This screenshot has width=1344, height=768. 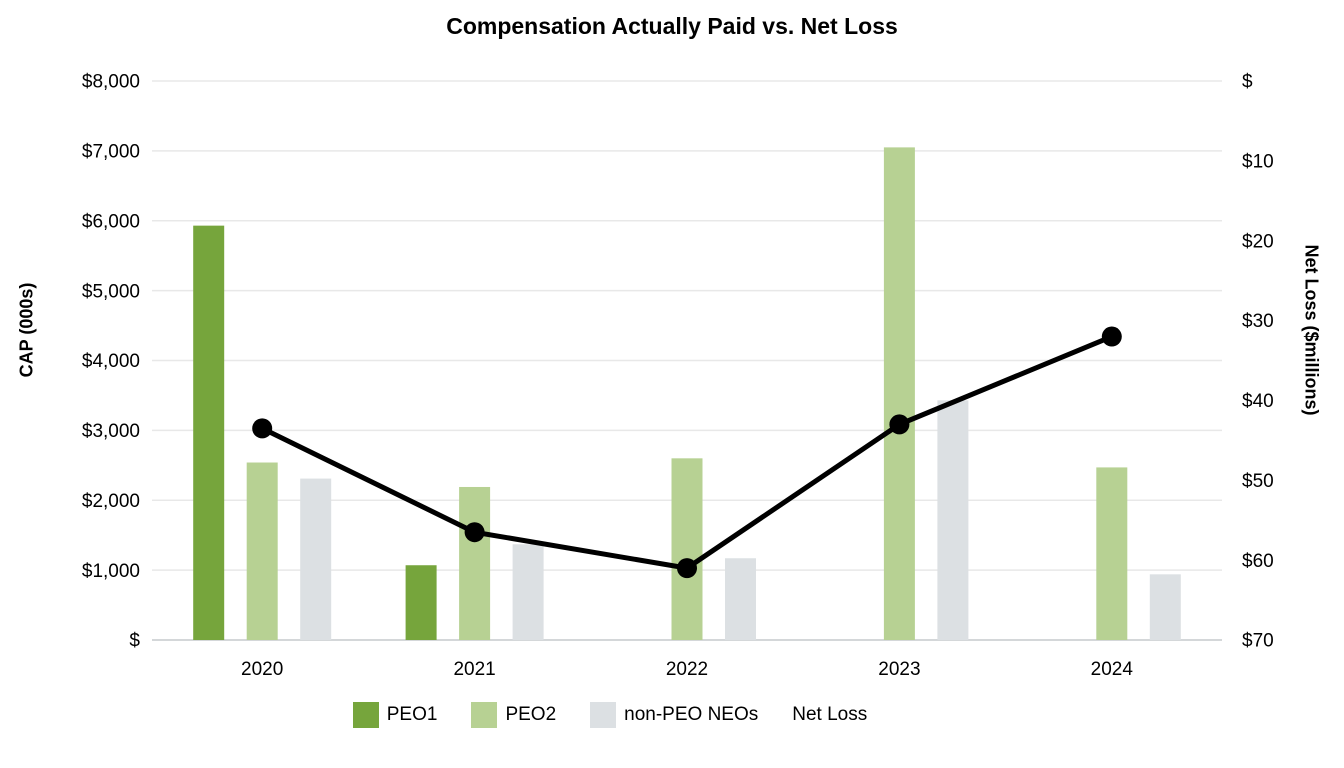 What do you see at coordinates (691, 714) in the screenshot?
I see `legend-label-non-peo-neos: non-PEO NEOs` at bounding box center [691, 714].